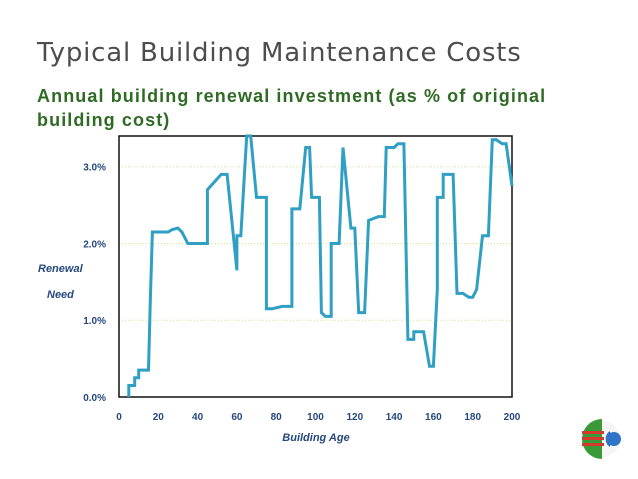 This screenshot has width=638, height=479. Describe the element at coordinates (94, 168) in the screenshot. I see `y-tick-label: 3.0%` at that location.